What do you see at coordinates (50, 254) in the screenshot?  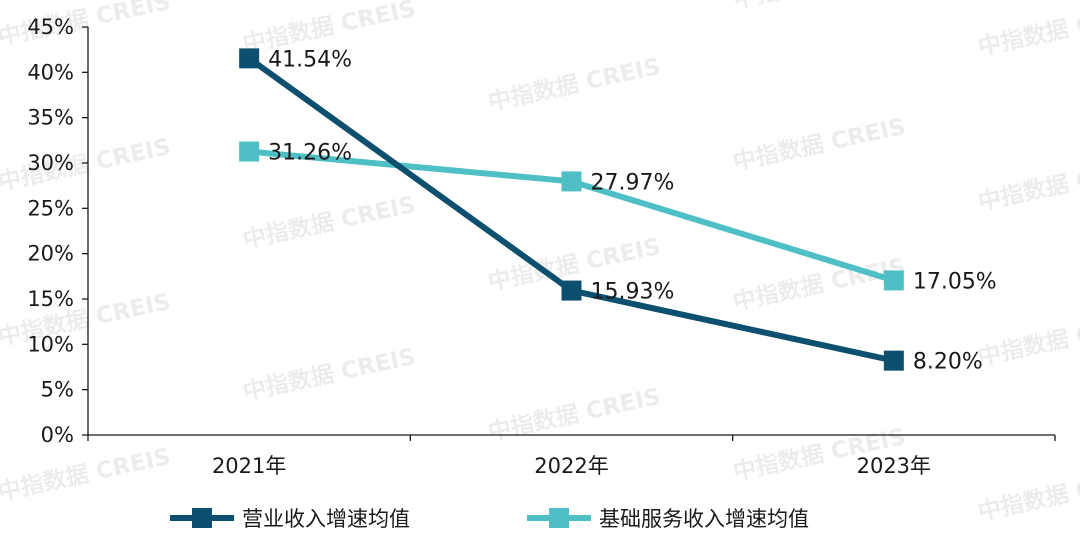 I see `y-tick-label: 20%` at bounding box center [50, 254].